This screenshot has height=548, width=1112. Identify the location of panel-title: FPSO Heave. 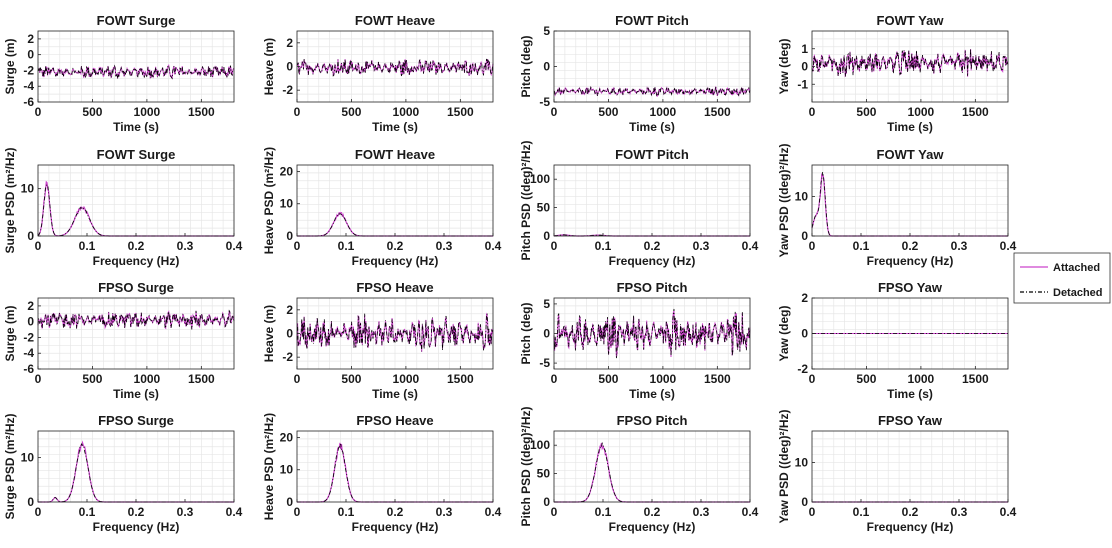
(394, 420).